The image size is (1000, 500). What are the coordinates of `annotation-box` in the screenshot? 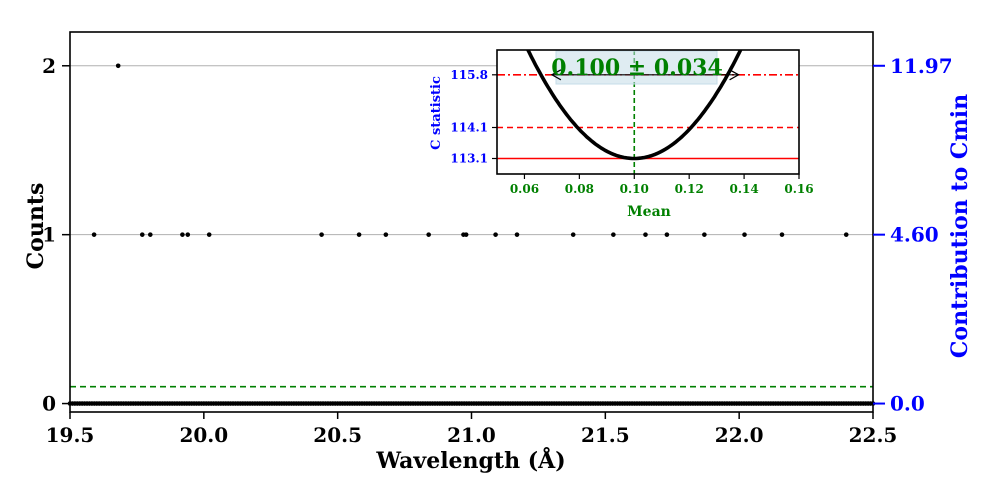 It's located at (636, 67).